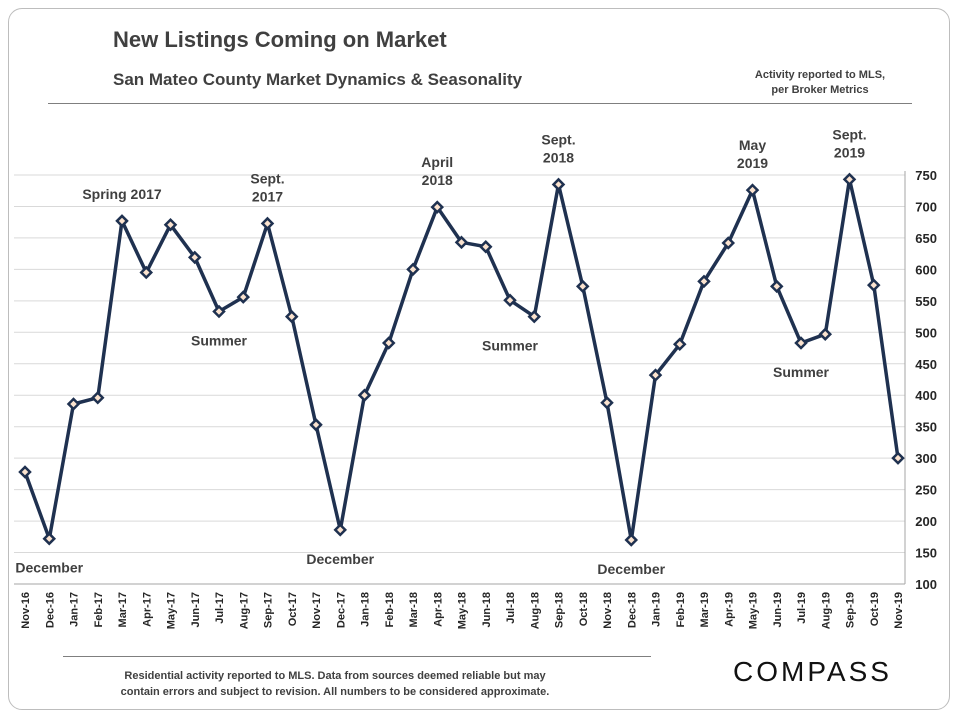  Describe the element at coordinates (172, 610) in the screenshot. I see `x-tick-label: May-17` at that location.